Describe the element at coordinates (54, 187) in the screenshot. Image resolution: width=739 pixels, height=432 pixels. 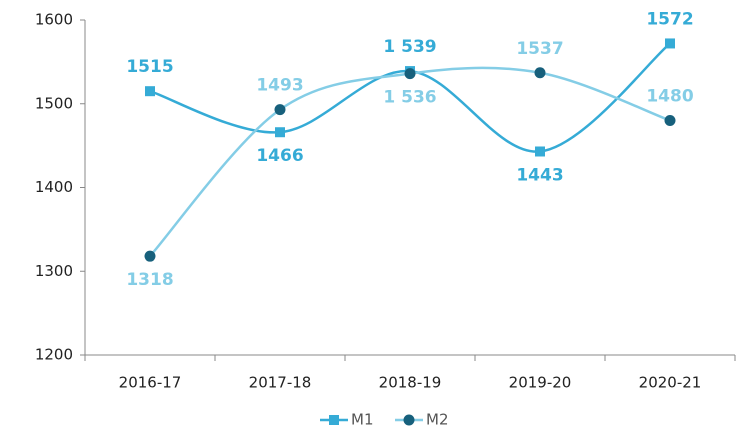
I see `y-tick-label: 1400` at that location.